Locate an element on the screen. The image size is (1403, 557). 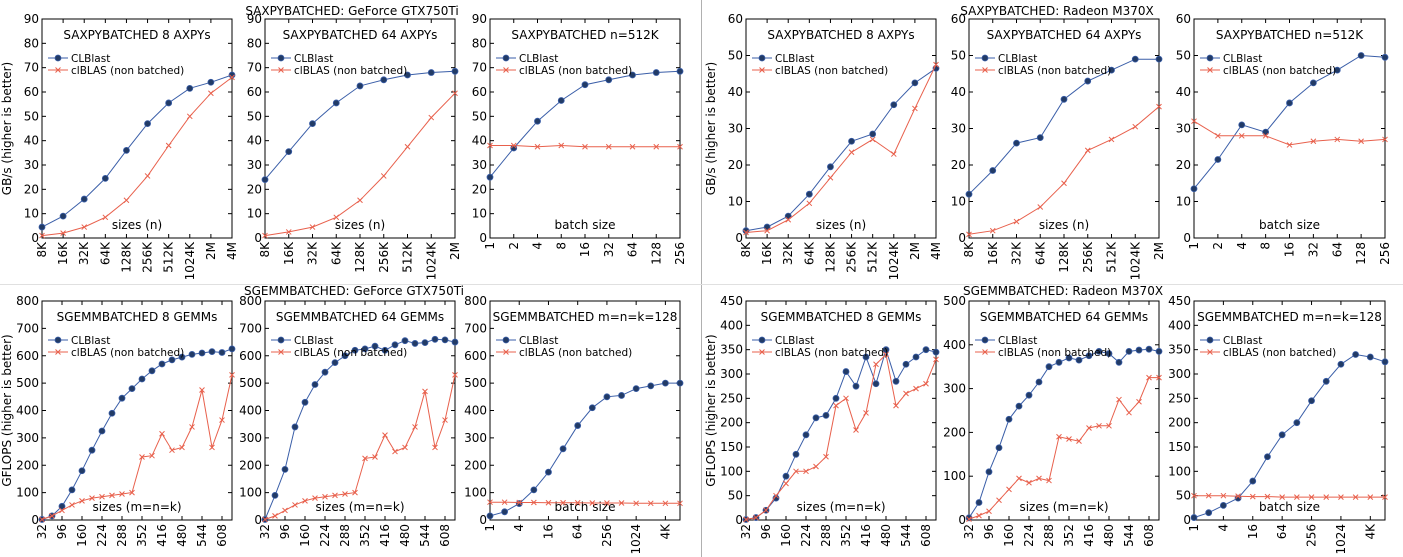
plot-frame is located at coordinates (360, 410).